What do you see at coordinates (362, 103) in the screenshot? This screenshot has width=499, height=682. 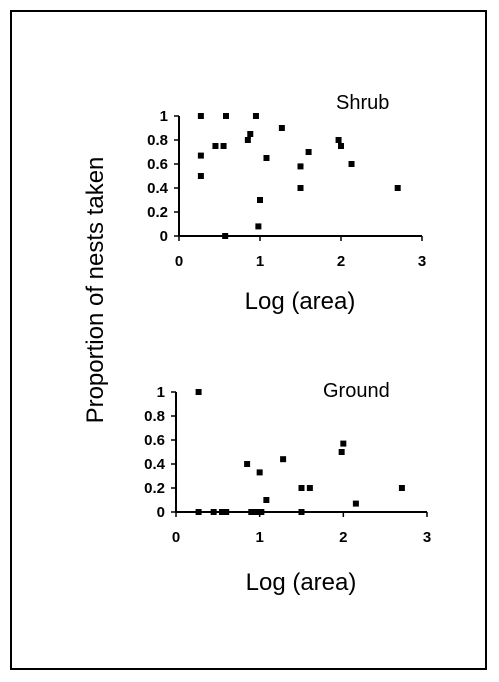 I see `shrub-panel-label: Shrub` at bounding box center [362, 103].